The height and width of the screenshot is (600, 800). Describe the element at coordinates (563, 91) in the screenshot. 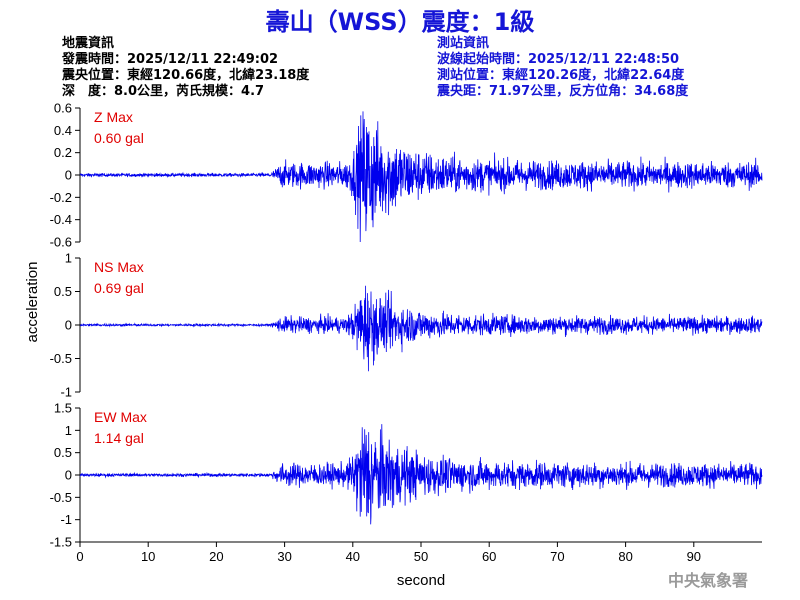

I see `station-distance-azimuth: 震央距：71.97公里，反方位角：34.68度` at that location.